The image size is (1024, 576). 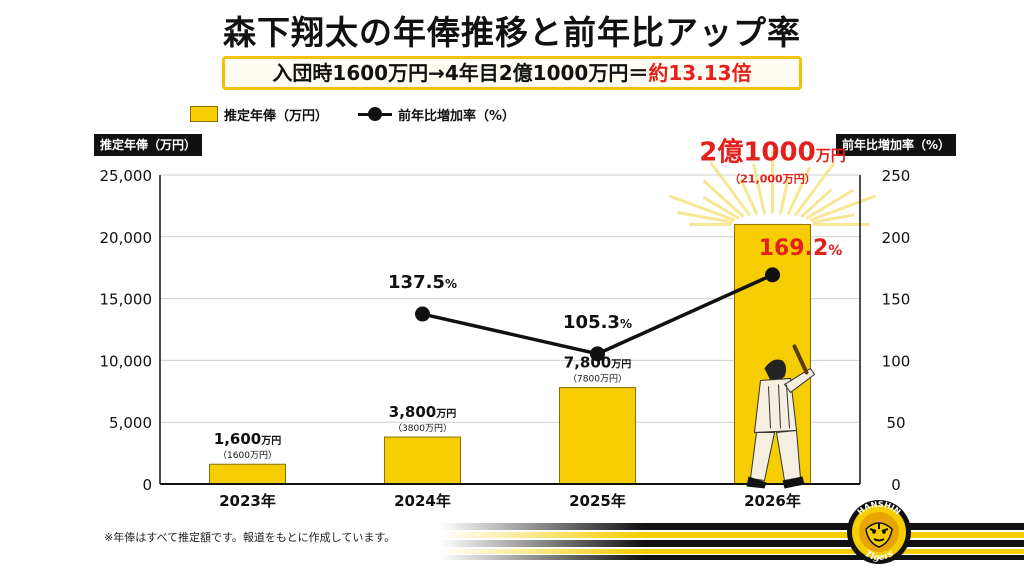 I want to click on bar-value-label: 1,600万円, so click(x=247, y=439).